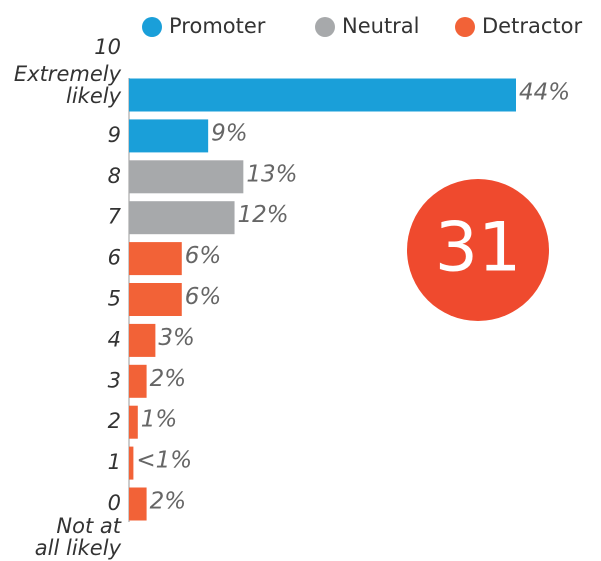 The image size is (601, 561). I want to click on y-tick-label: 2, so click(114, 421).